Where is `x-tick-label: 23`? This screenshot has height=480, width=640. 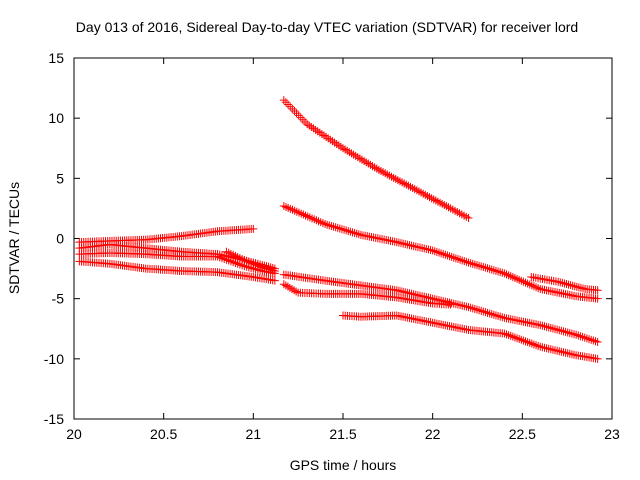 x-tick-label: 23 is located at coordinates (612, 434).